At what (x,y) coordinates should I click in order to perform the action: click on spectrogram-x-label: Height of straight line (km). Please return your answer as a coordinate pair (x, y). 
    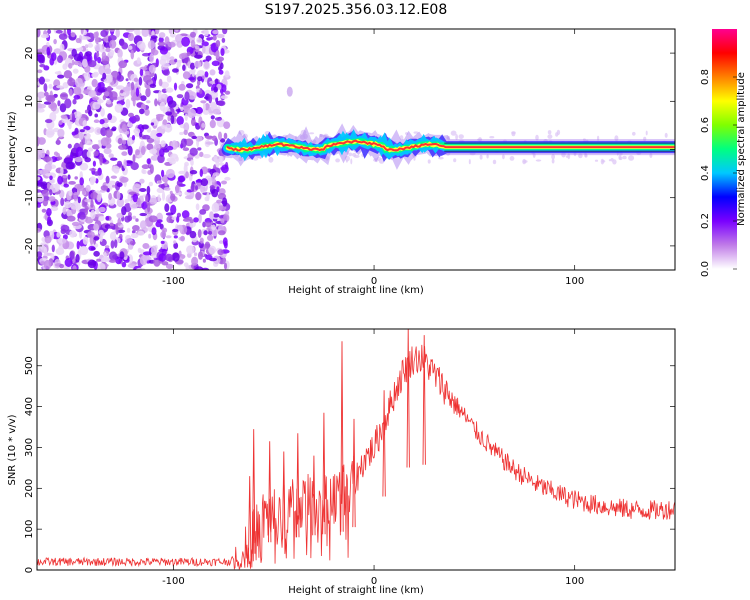
    Looking at the image, I should click on (356, 290).